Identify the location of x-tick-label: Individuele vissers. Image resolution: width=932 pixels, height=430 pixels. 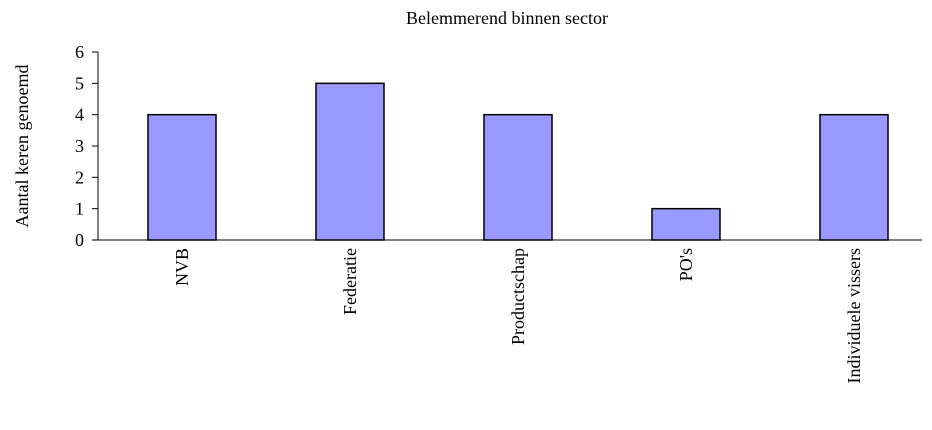
(854, 315).